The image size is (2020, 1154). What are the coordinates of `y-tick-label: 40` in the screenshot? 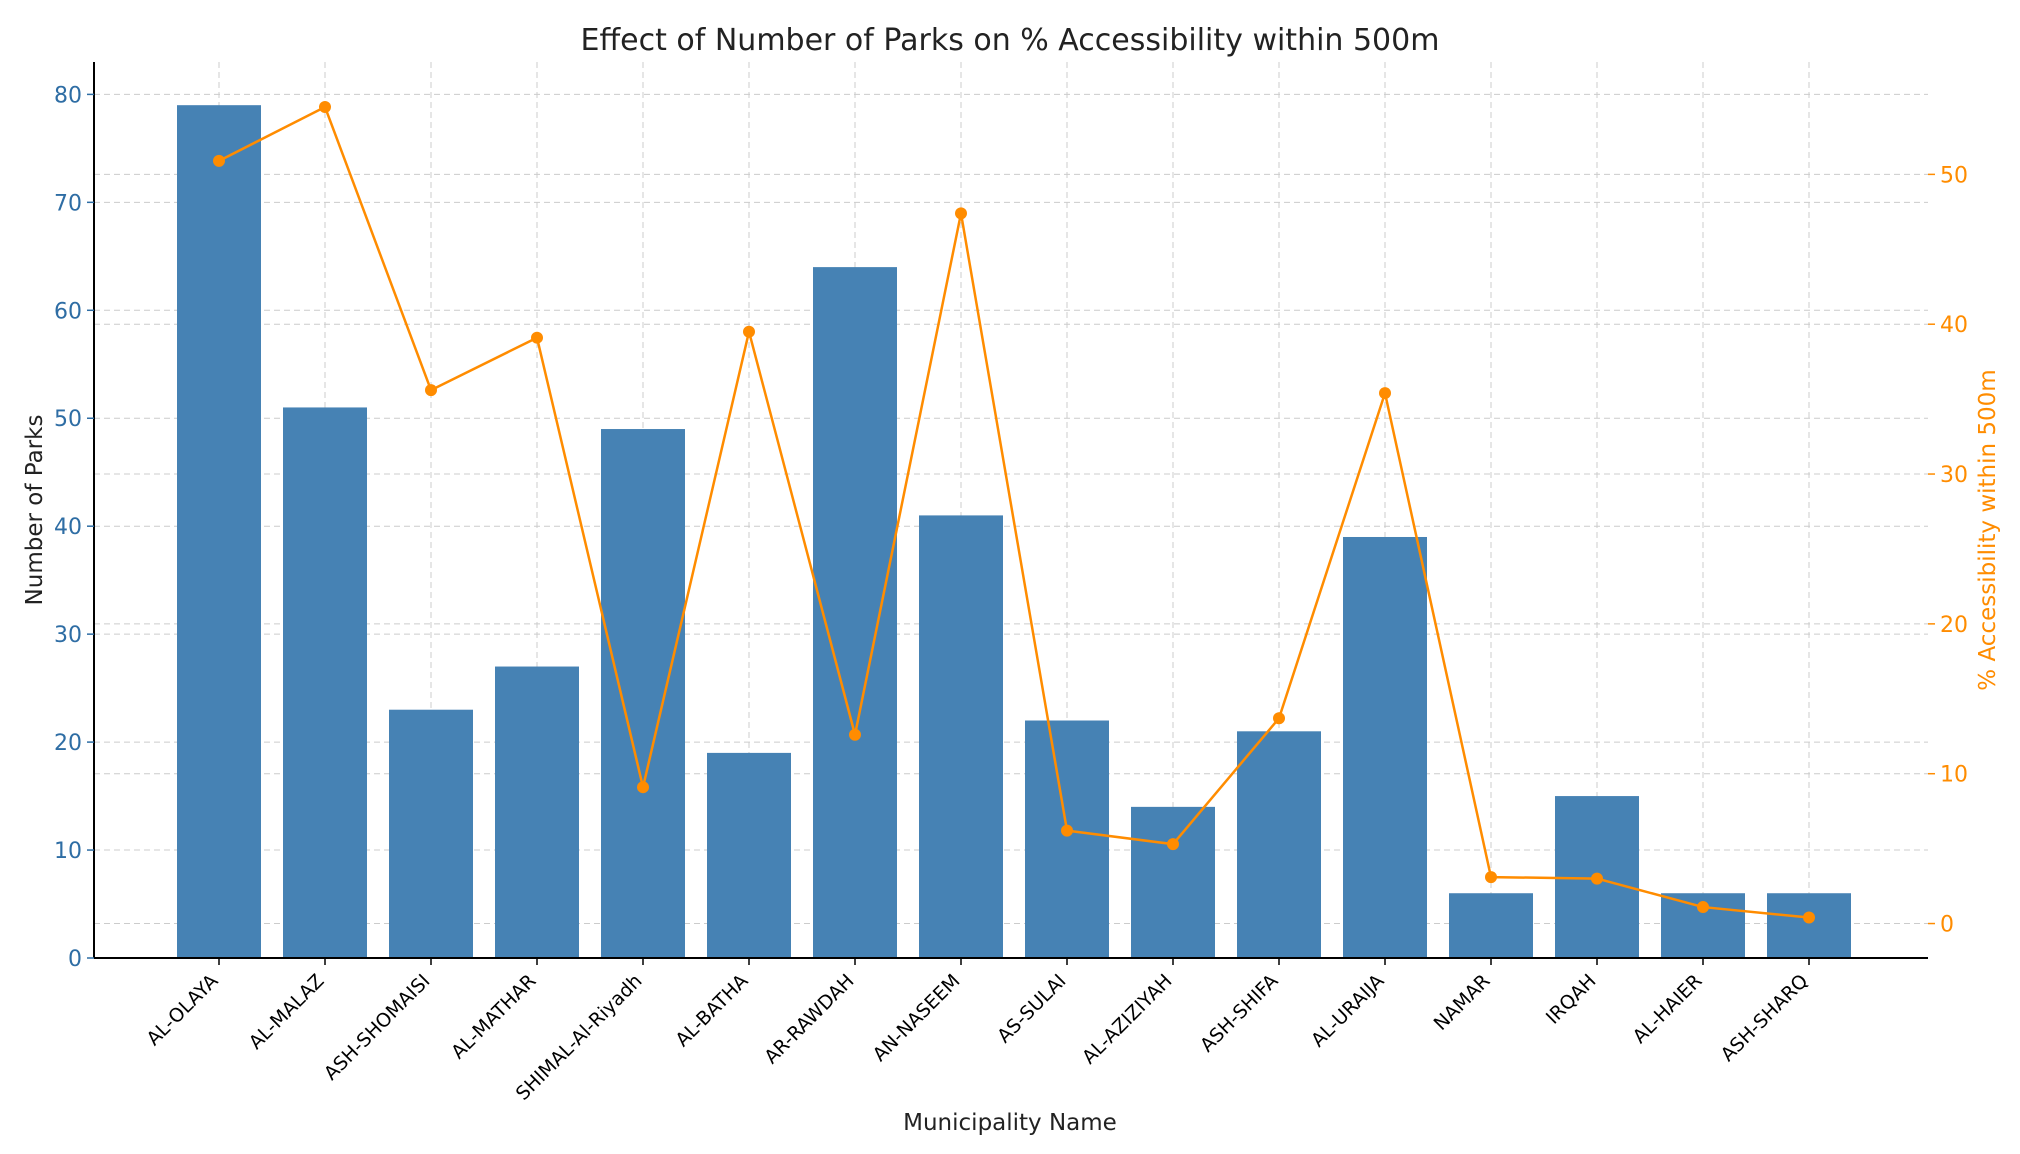 It's located at (68, 527).